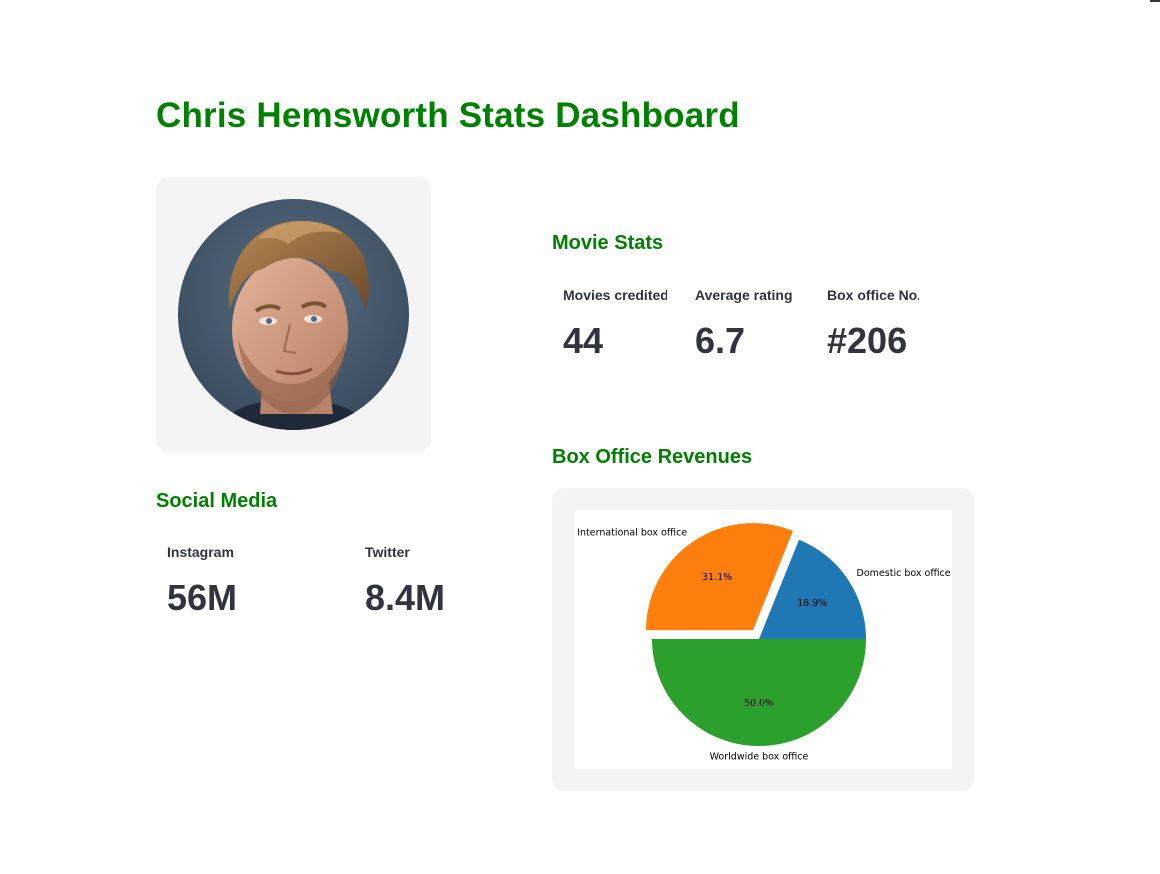 The image size is (1160, 874). Describe the element at coordinates (652, 457) in the screenshot. I see `box-office-heading: Box Office Revenues` at that location.